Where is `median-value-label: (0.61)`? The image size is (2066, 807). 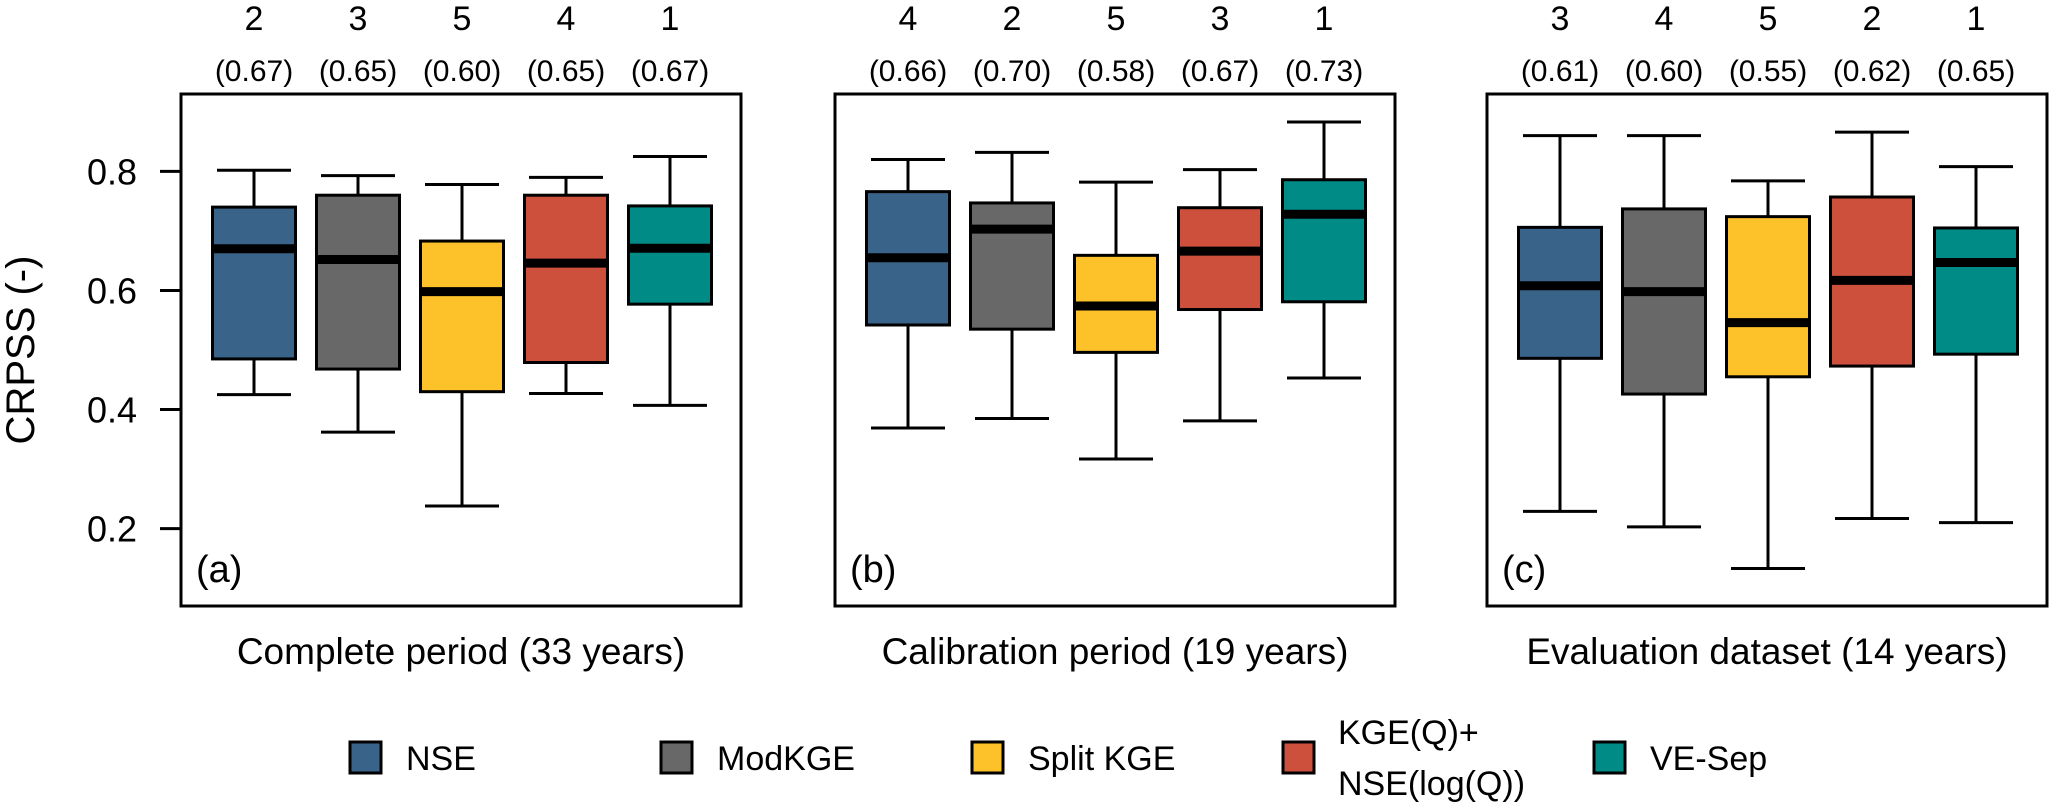 median-value-label: (0.61) is located at coordinates (1560, 71).